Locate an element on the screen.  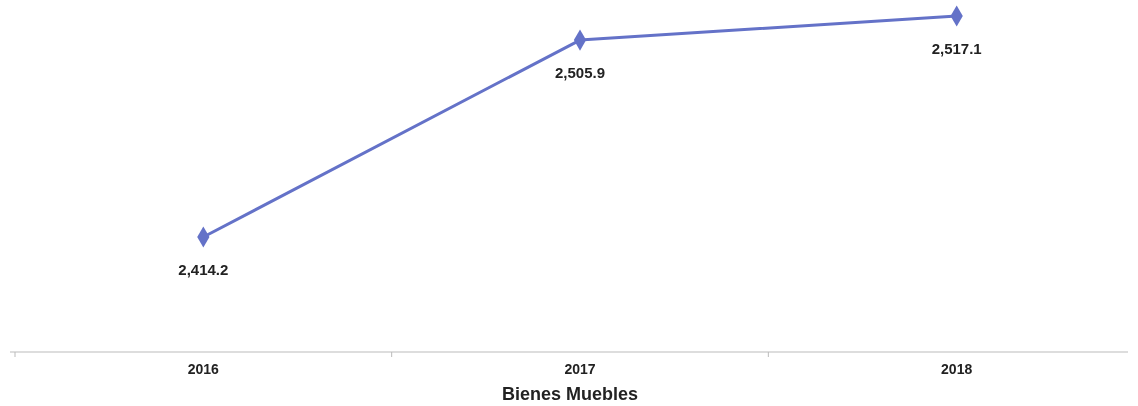
x-tick-label: 2017 is located at coordinates (580, 369).